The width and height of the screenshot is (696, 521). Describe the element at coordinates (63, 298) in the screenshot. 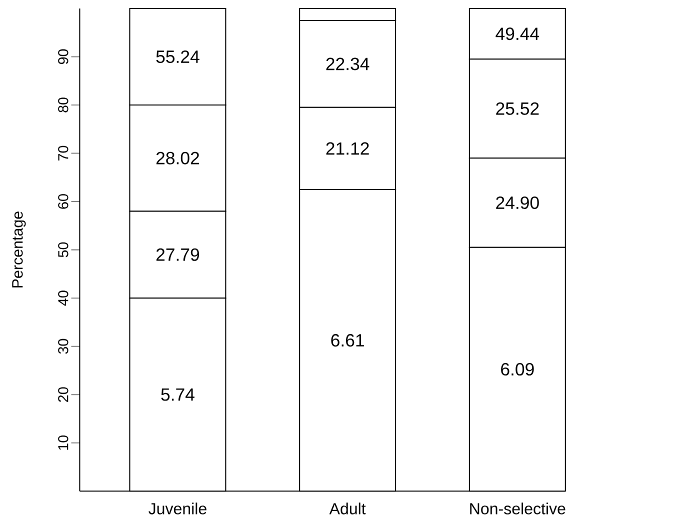

I see `y-tick-label: 40` at that location.